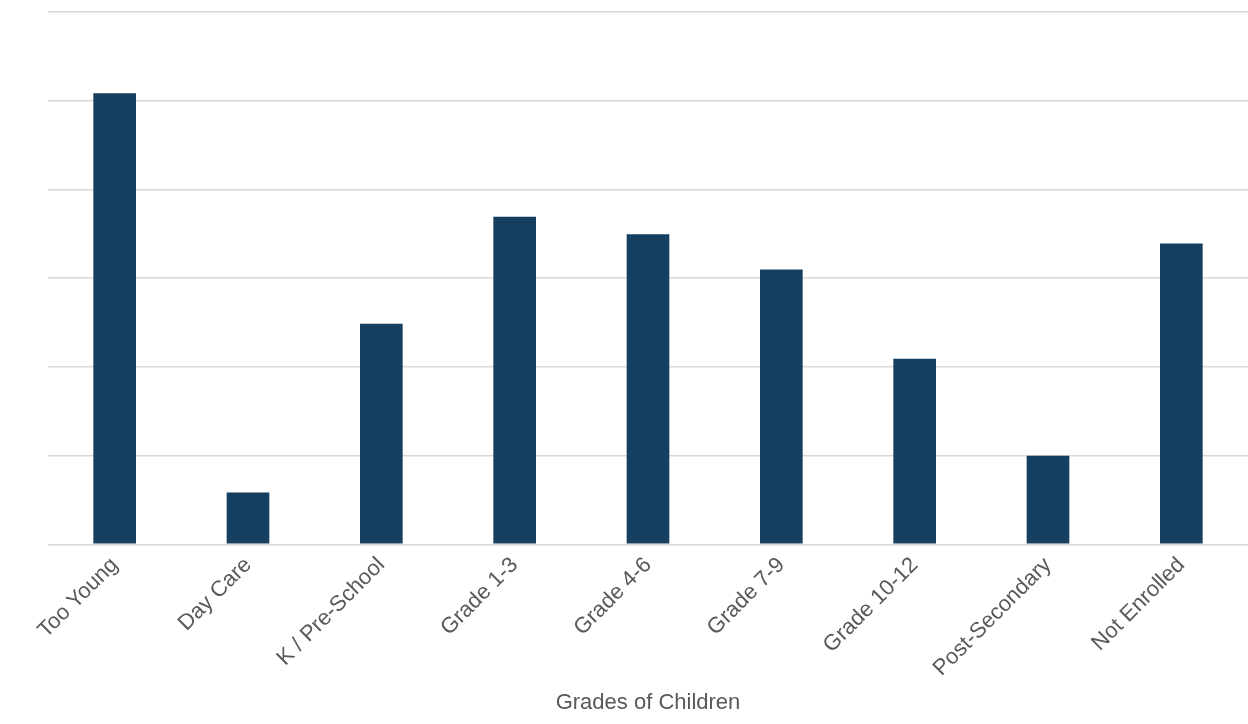 Image resolution: width=1248 pixels, height=724 pixels. Describe the element at coordinates (214, 593) in the screenshot. I see `x-tick-label: Day Care` at that location.